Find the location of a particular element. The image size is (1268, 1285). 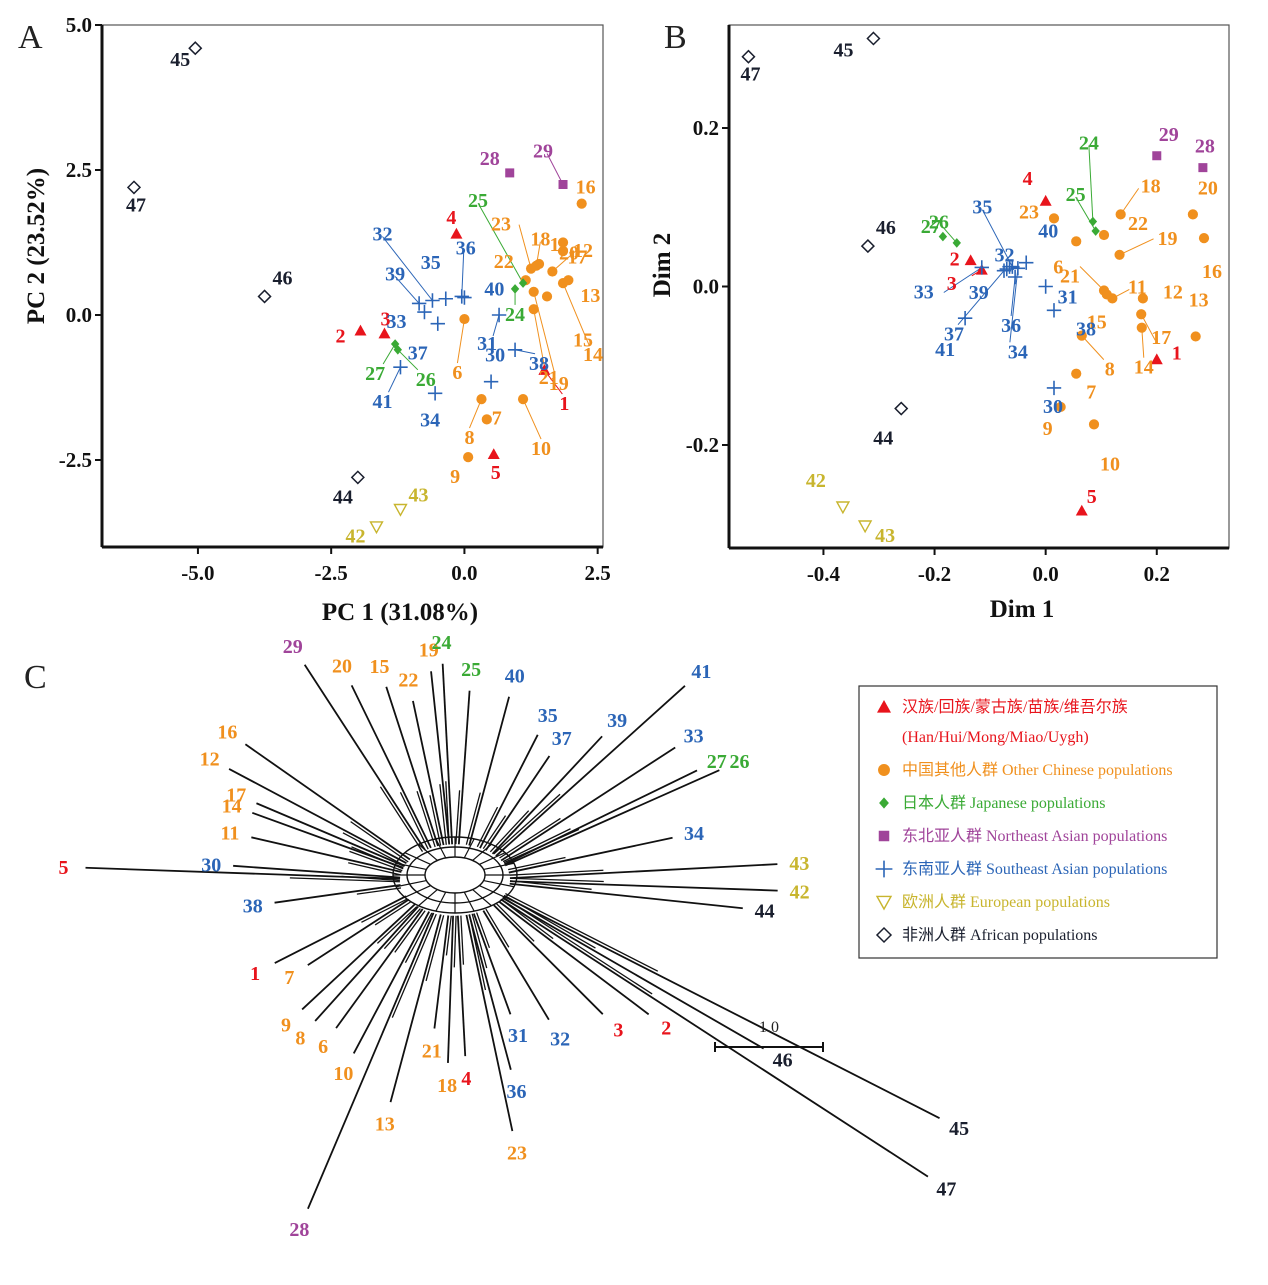

network-label-2: 2 is located at coordinates (666, 1029).